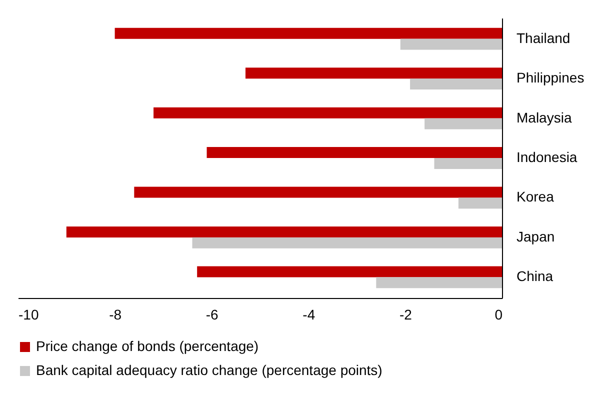 Image resolution: width=603 pixels, height=412 pixels. I want to click on x-tick-label: 0, so click(498, 314).